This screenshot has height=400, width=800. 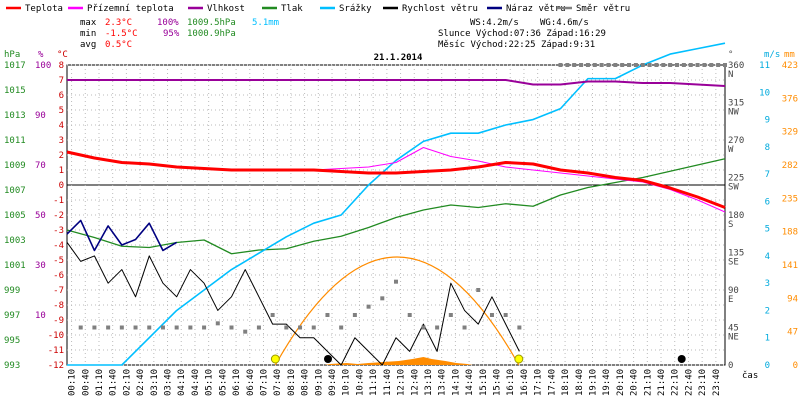 I want to click on stat-min-label: min, so click(x=88, y=34).